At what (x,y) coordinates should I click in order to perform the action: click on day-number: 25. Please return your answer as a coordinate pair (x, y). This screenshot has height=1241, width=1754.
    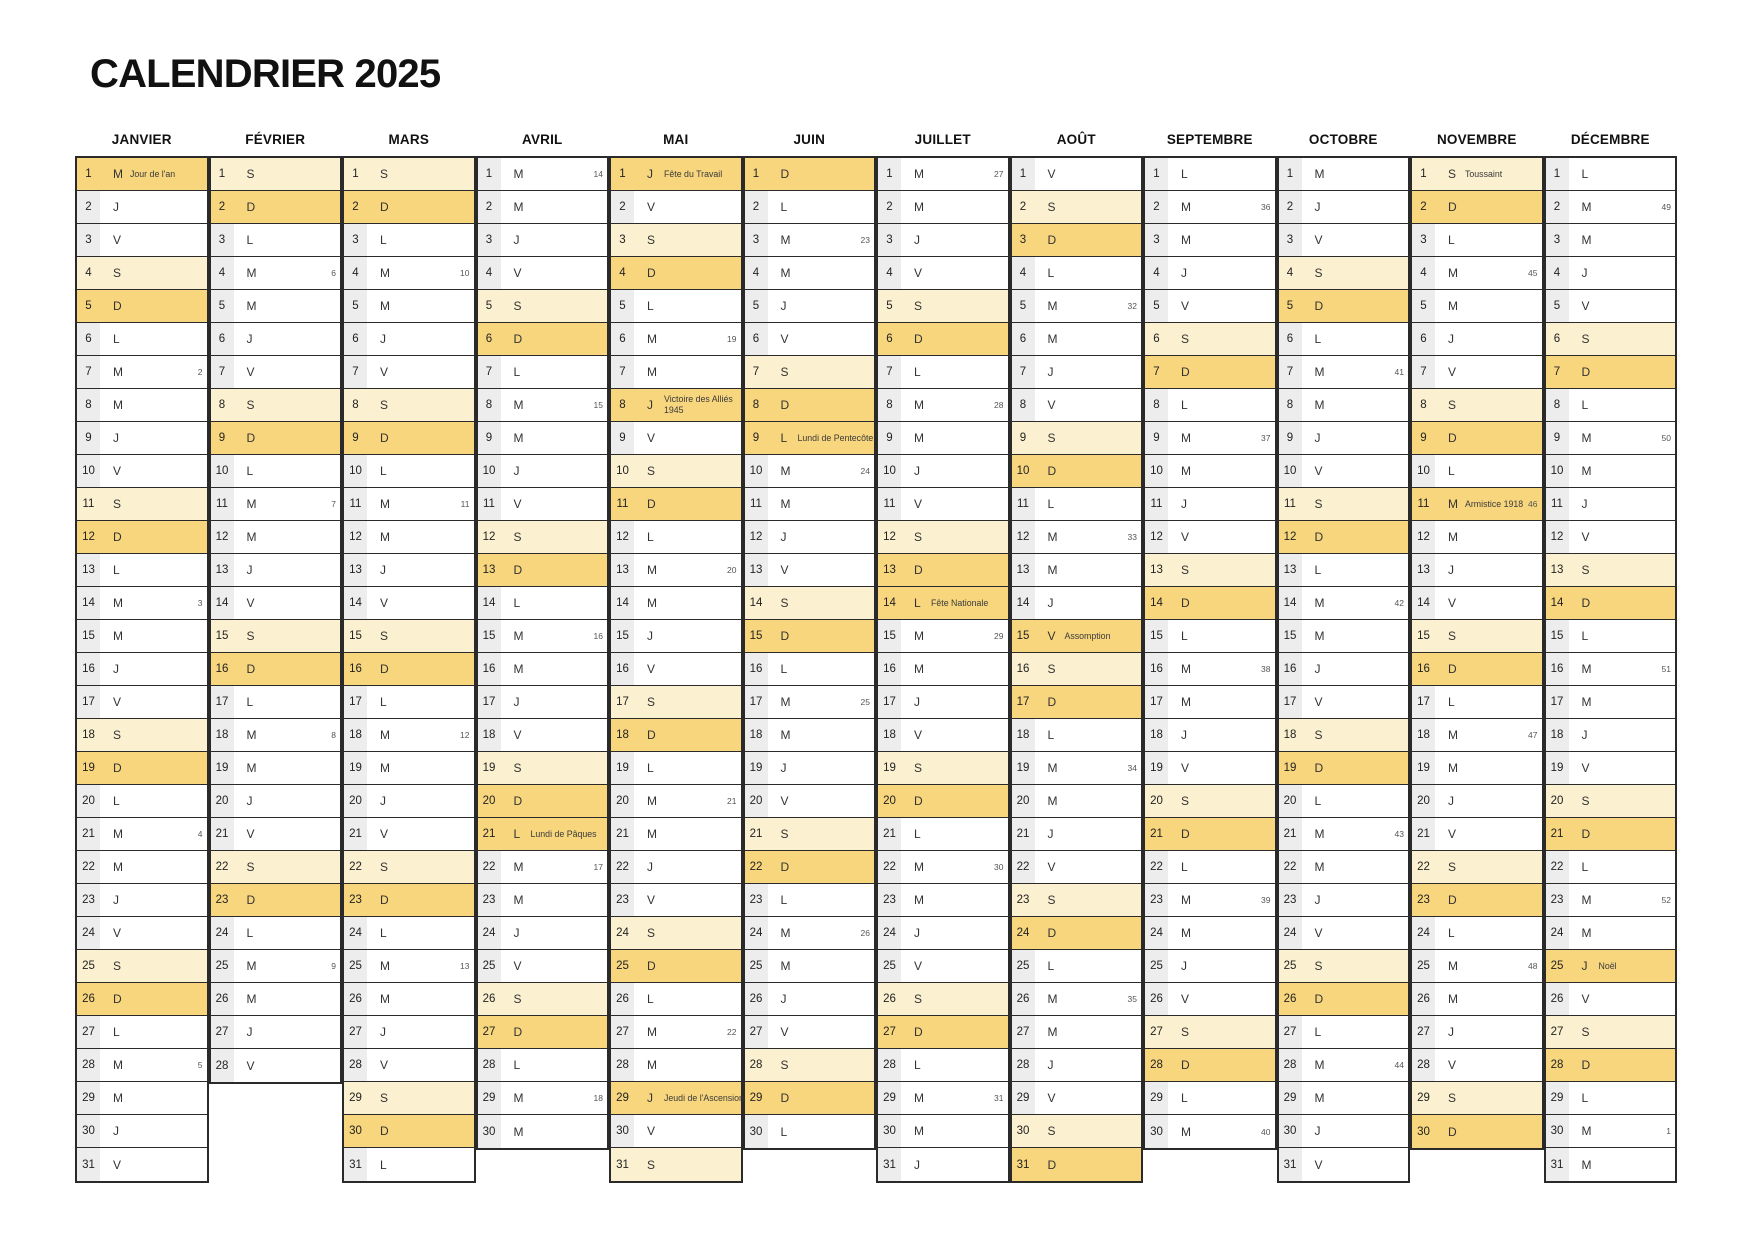
    Looking at the image, I should click on (489, 966).